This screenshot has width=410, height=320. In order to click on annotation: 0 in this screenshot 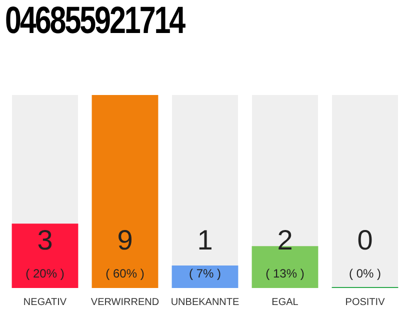, I will do `click(365, 240)`.